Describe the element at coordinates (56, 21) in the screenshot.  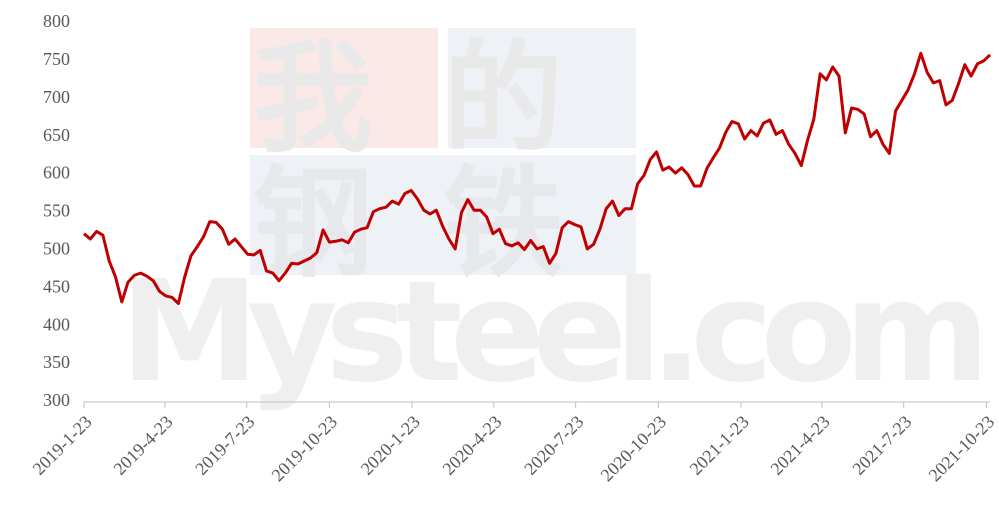
I see `y-tick-label: 800` at that location.